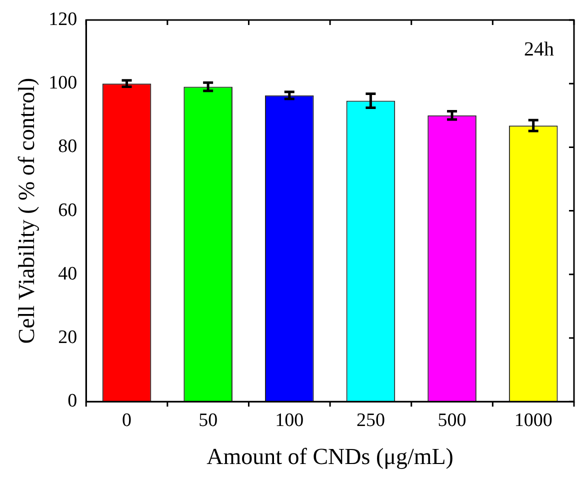 This screenshot has width=576, height=481. I want to click on x-tick-label: 100, so click(289, 420).